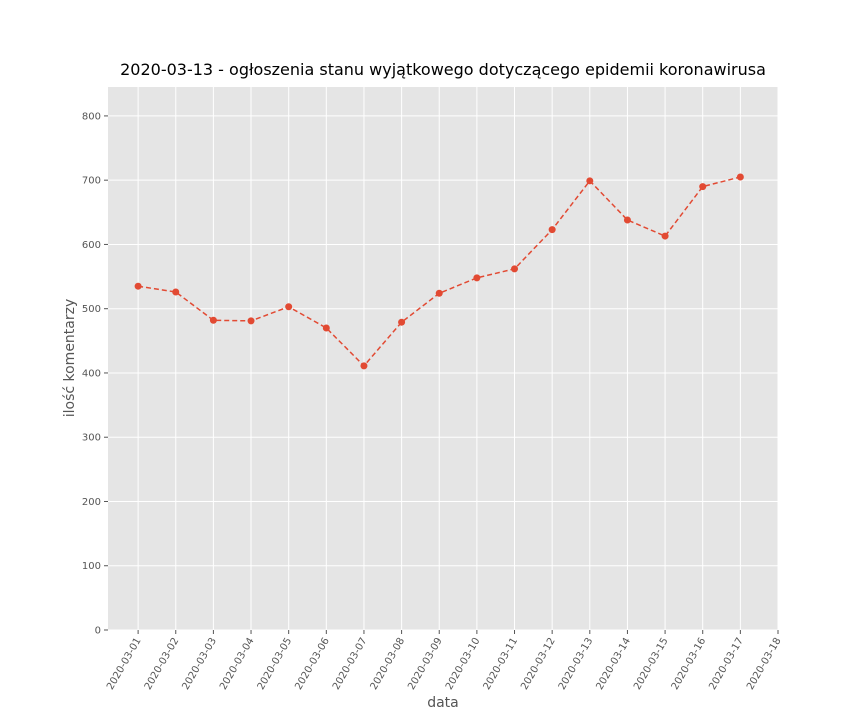 Image resolution: width=864 pixels, height=720 pixels. I want to click on x-tick-label: 2020-03-18, so click(764, 664).